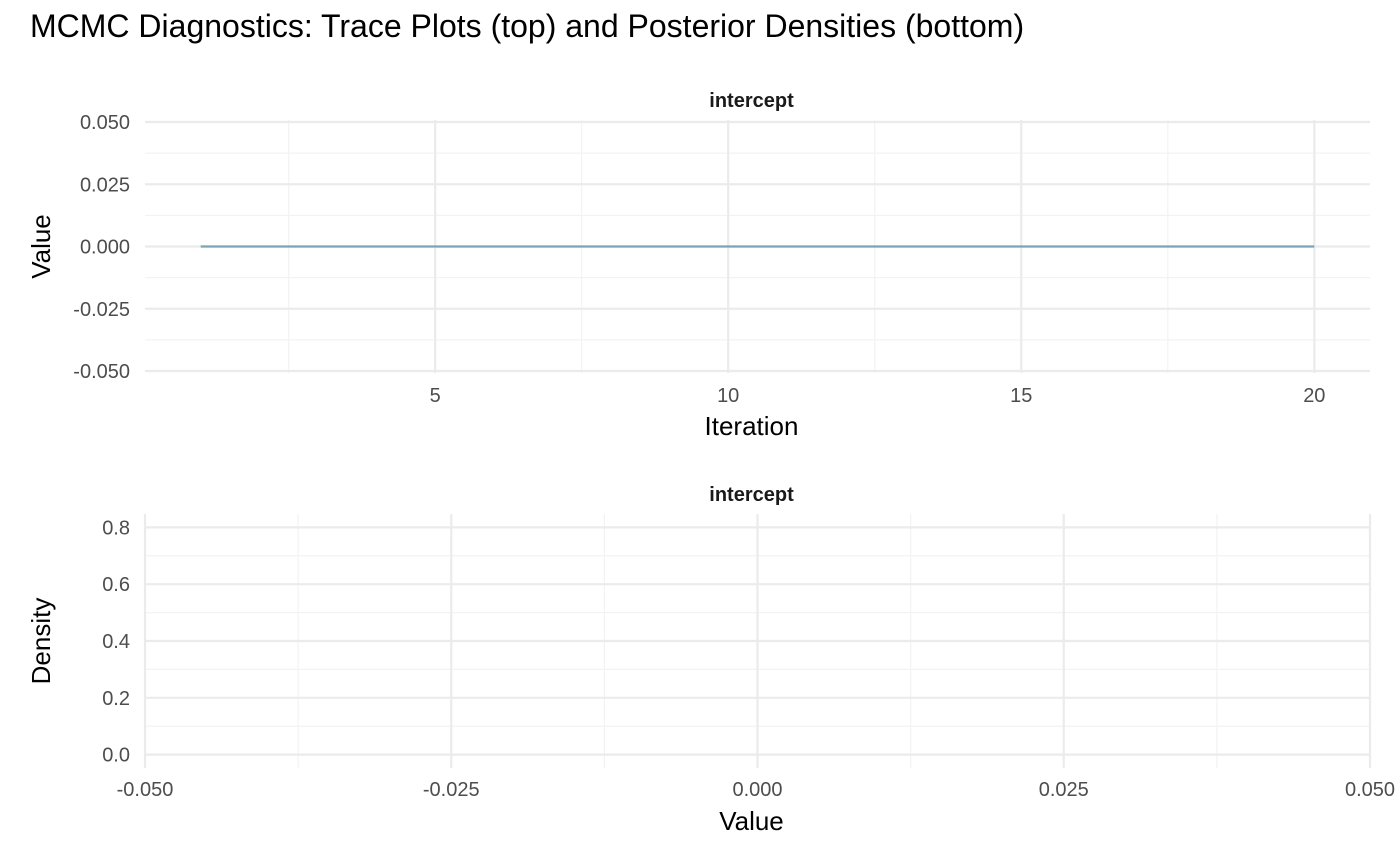 The width and height of the screenshot is (1400, 865). What do you see at coordinates (435, 396) in the screenshot?
I see `x-tick-label: 5` at bounding box center [435, 396].